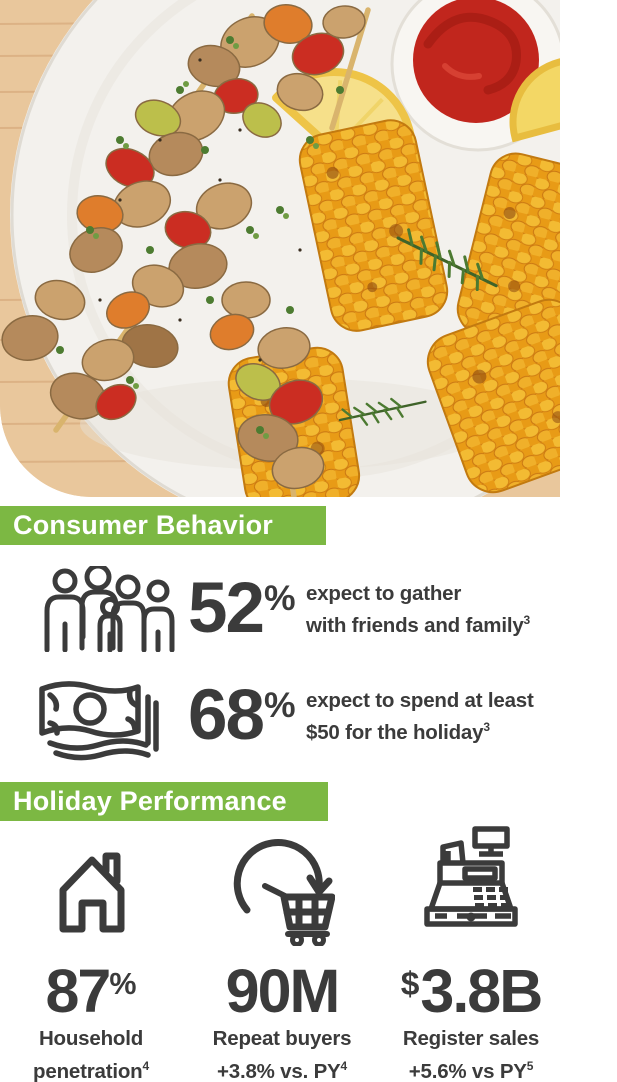  I want to click on desc-line-2: $50 for the holiday, so click(395, 732).